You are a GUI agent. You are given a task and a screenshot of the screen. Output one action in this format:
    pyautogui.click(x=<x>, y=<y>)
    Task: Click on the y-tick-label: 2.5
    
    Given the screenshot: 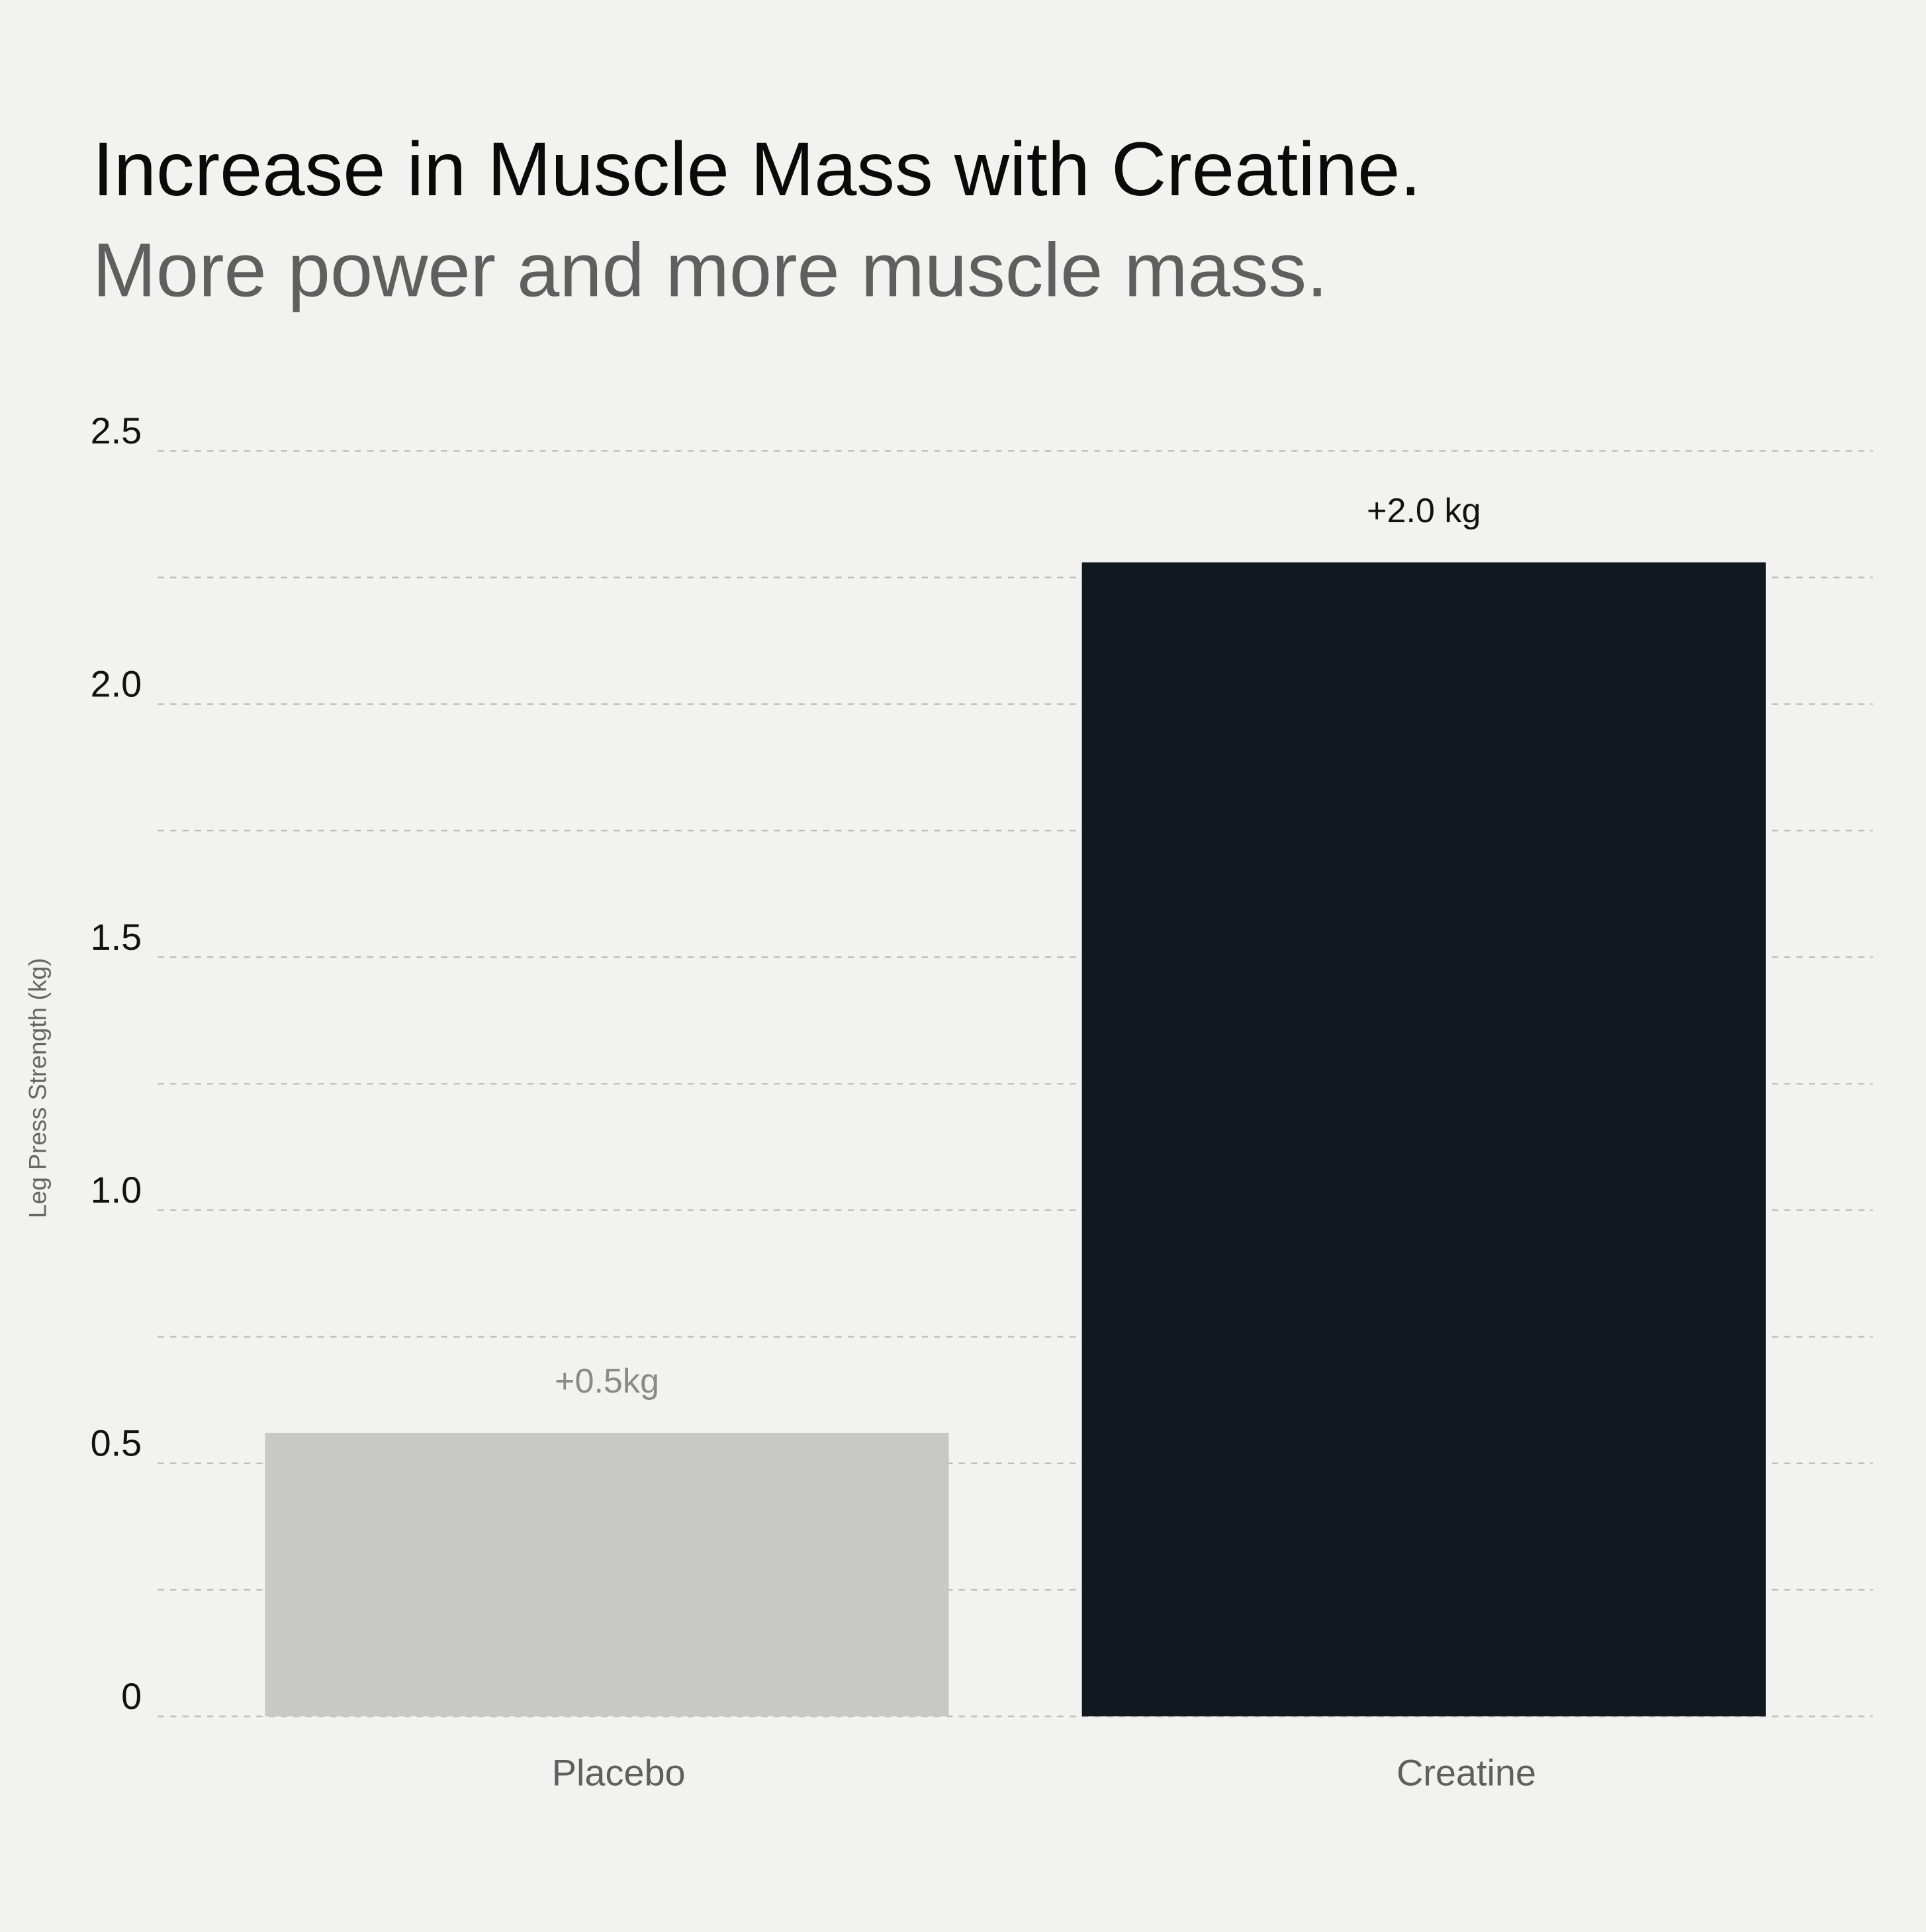 What is the action you would take?
    pyautogui.click(x=116, y=430)
    